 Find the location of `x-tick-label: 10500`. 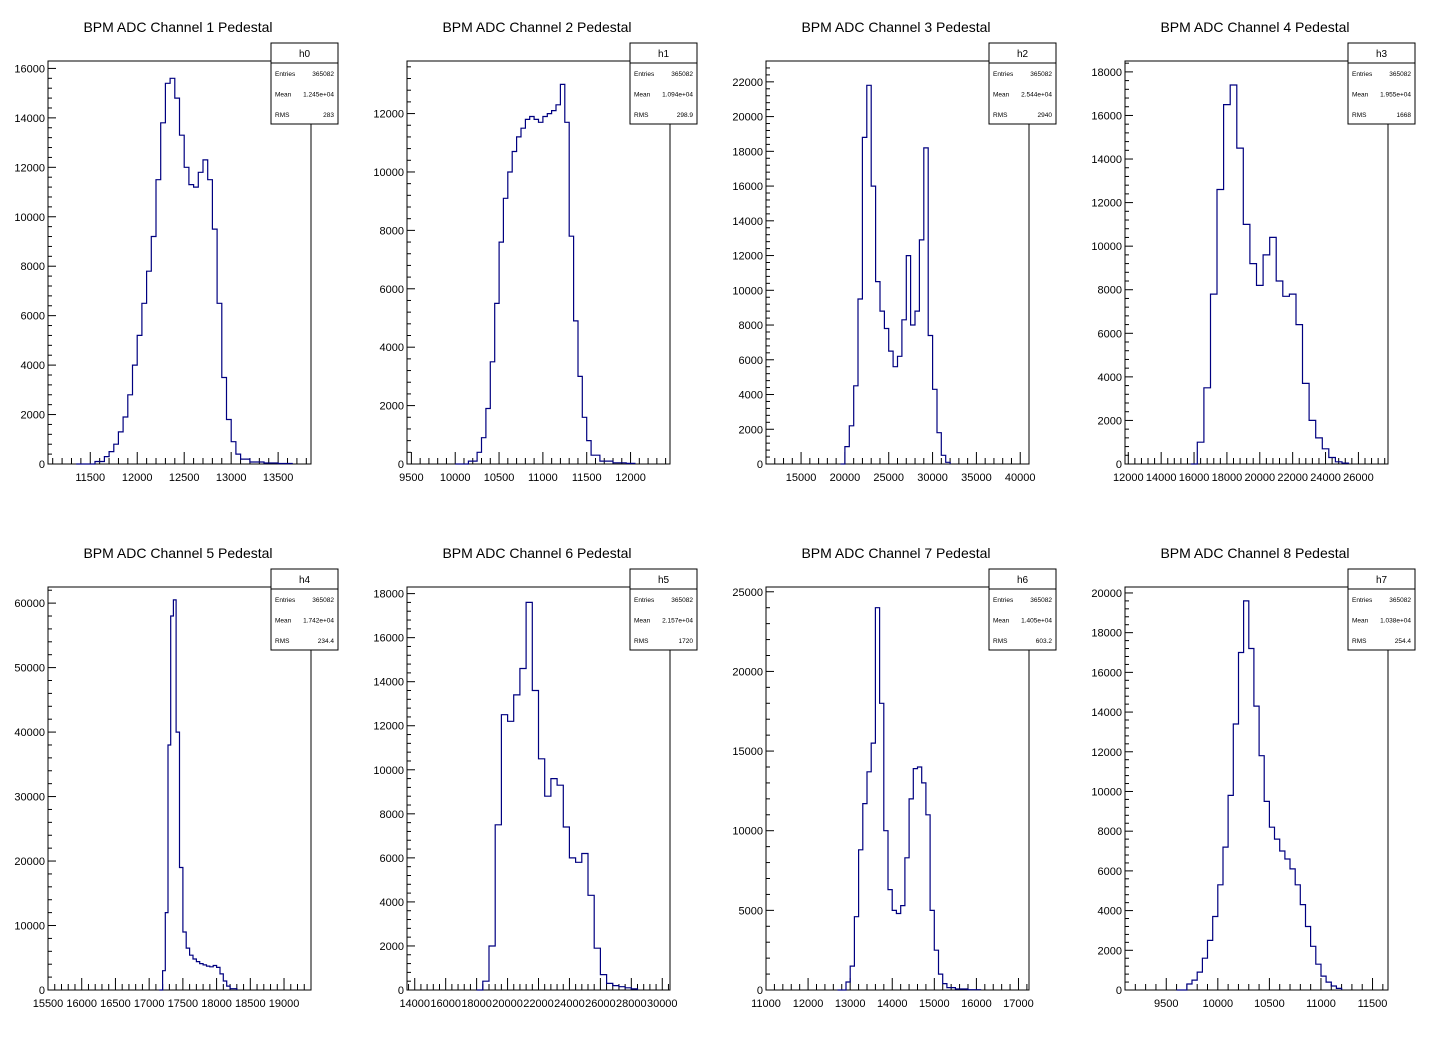

x-tick-label: 10500 is located at coordinates (1269, 1004).